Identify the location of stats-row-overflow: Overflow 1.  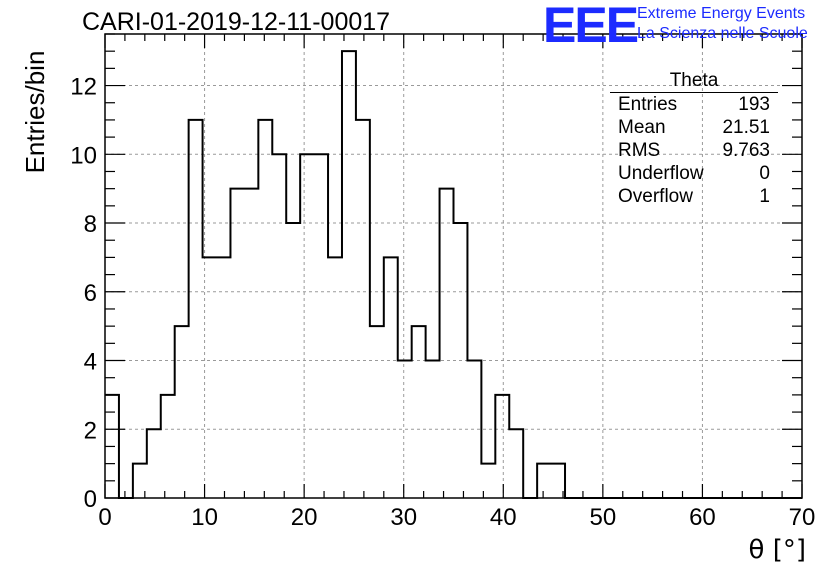
(694, 196).